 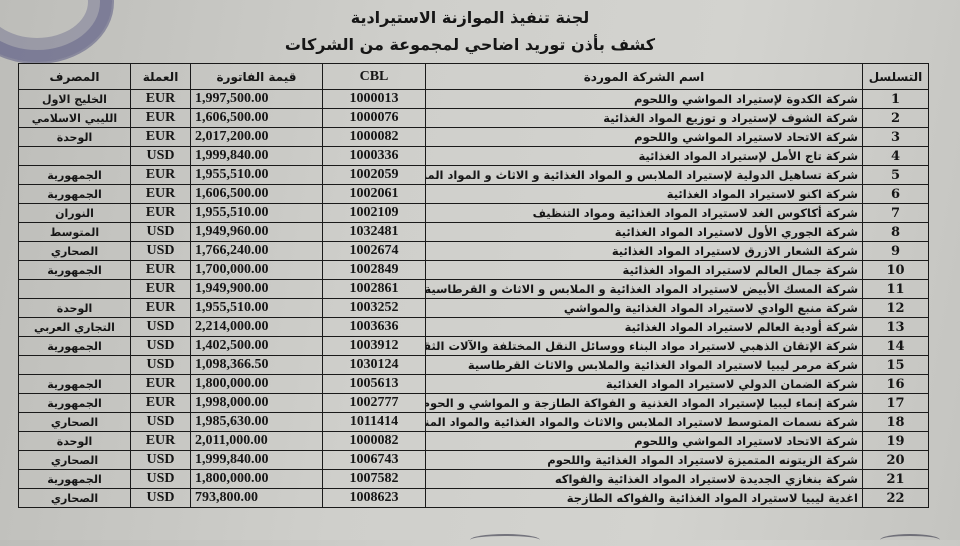 What do you see at coordinates (374, 76) in the screenshot?
I see `header-cbl: CBL` at bounding box center [374, 76].